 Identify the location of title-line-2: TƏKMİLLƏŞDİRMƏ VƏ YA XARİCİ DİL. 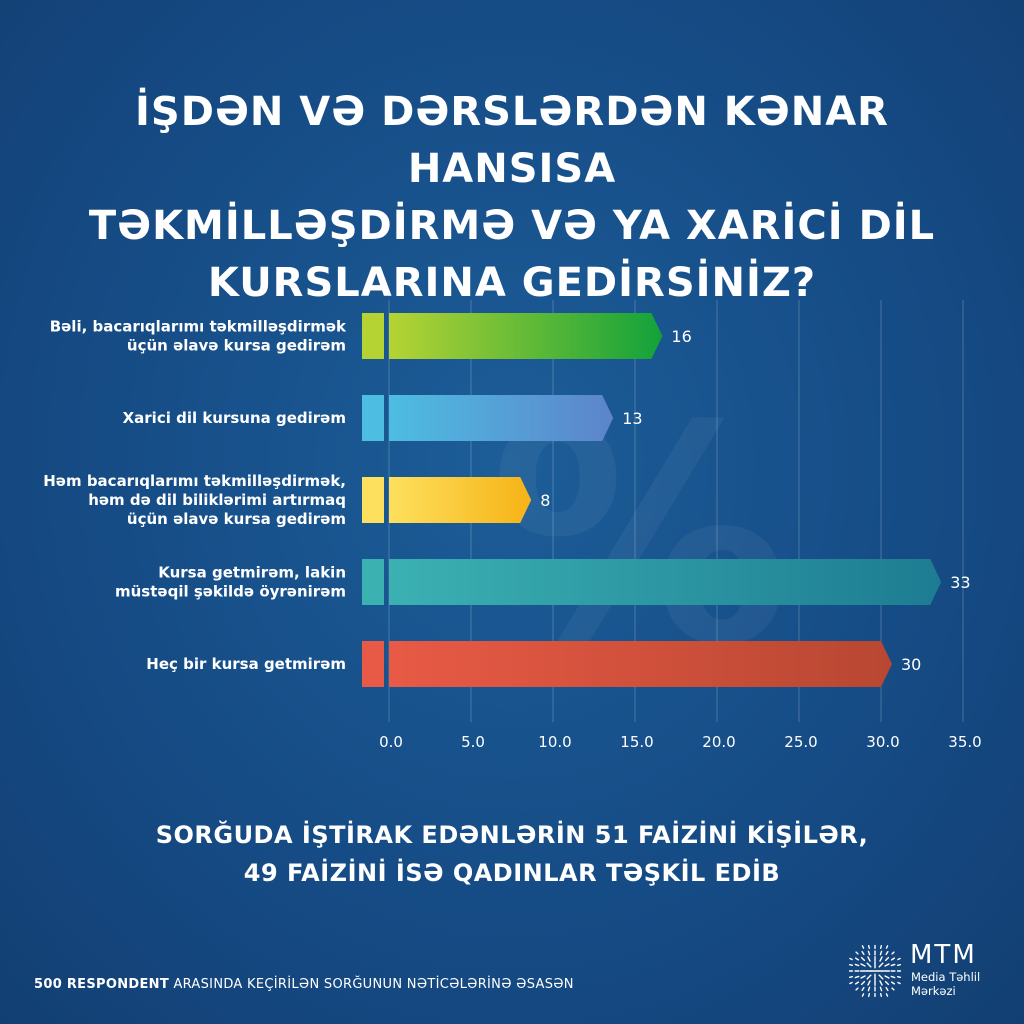
(512, 226).